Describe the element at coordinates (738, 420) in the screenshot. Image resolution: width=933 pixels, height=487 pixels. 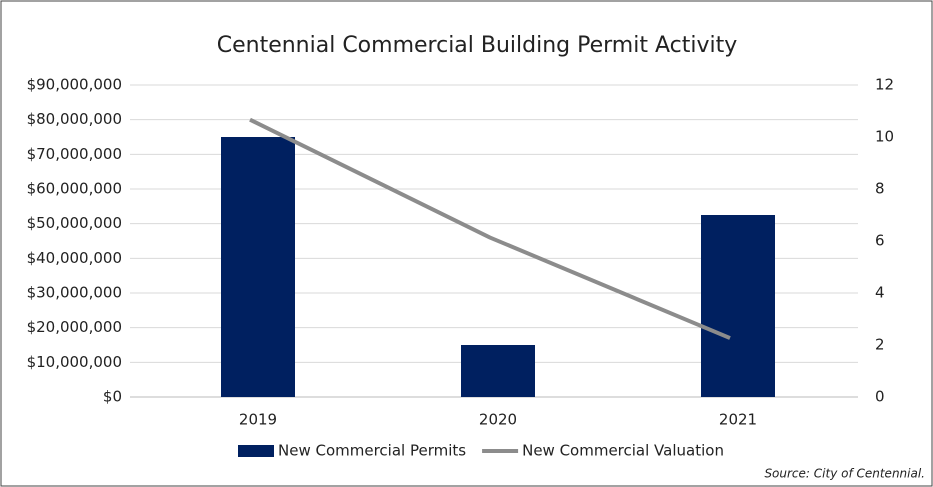
I see `x-tick-label: 2021` at that location.